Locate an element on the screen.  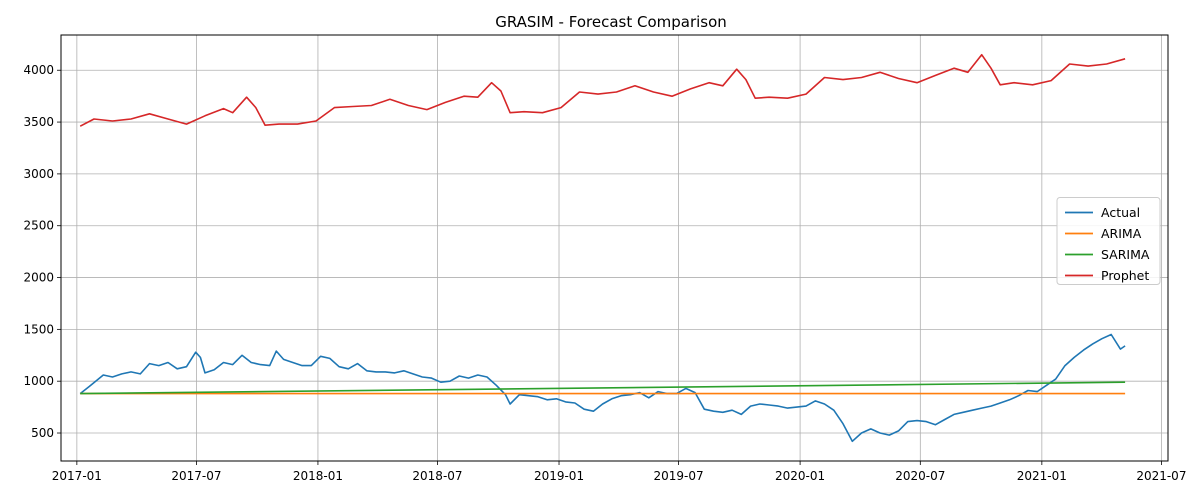
y-tick-label: 2500 is located at coordinates (38, 226).